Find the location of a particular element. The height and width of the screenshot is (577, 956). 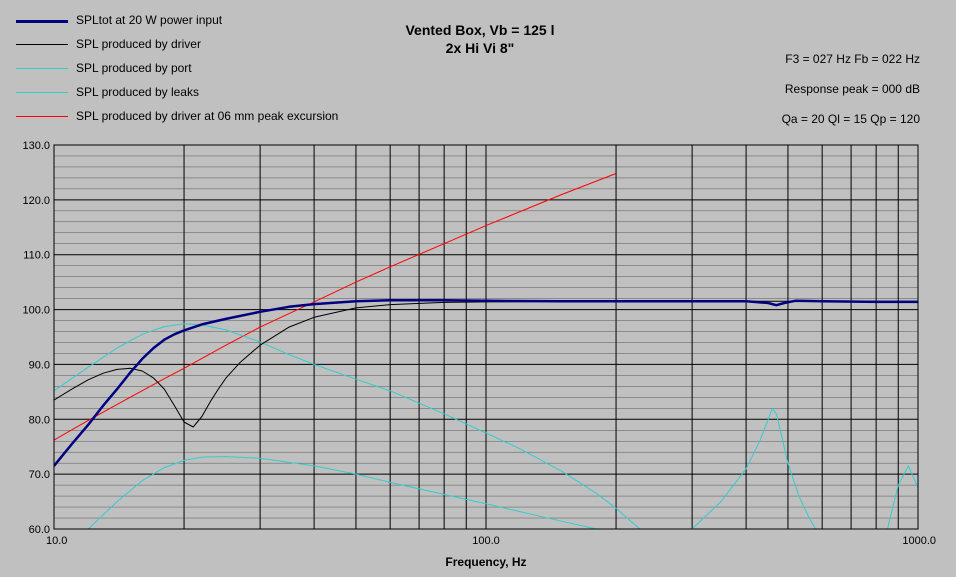

y-tick-label: 120.0 is located at coordinates (36, 201).